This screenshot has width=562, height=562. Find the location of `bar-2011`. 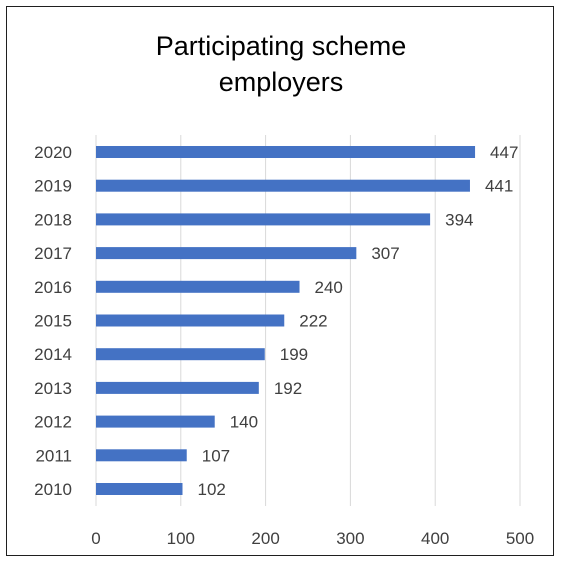

bar-2011 is located at coordinates (141, 455).